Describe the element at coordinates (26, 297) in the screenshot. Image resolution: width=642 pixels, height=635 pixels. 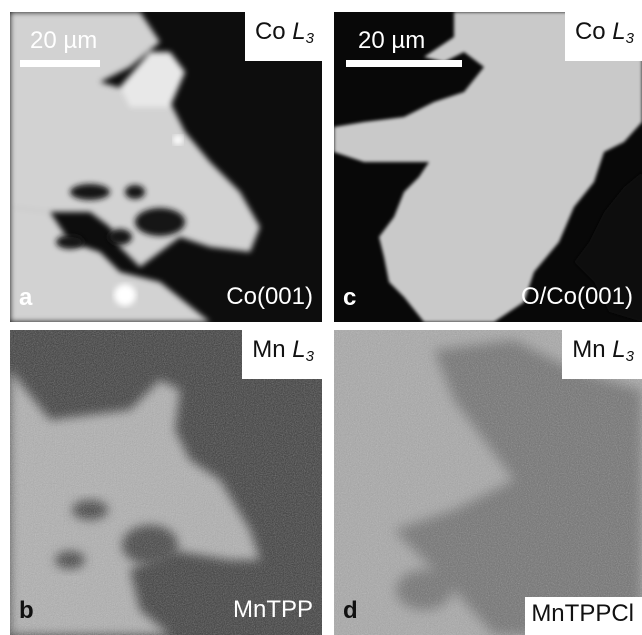
I see `panel-letter: a` at that location.